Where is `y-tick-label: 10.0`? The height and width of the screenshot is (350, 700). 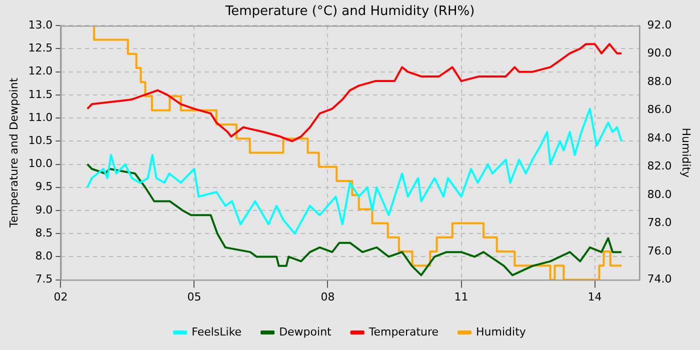
y-tick-label: 10.0 is located at coordinates (40, 163).